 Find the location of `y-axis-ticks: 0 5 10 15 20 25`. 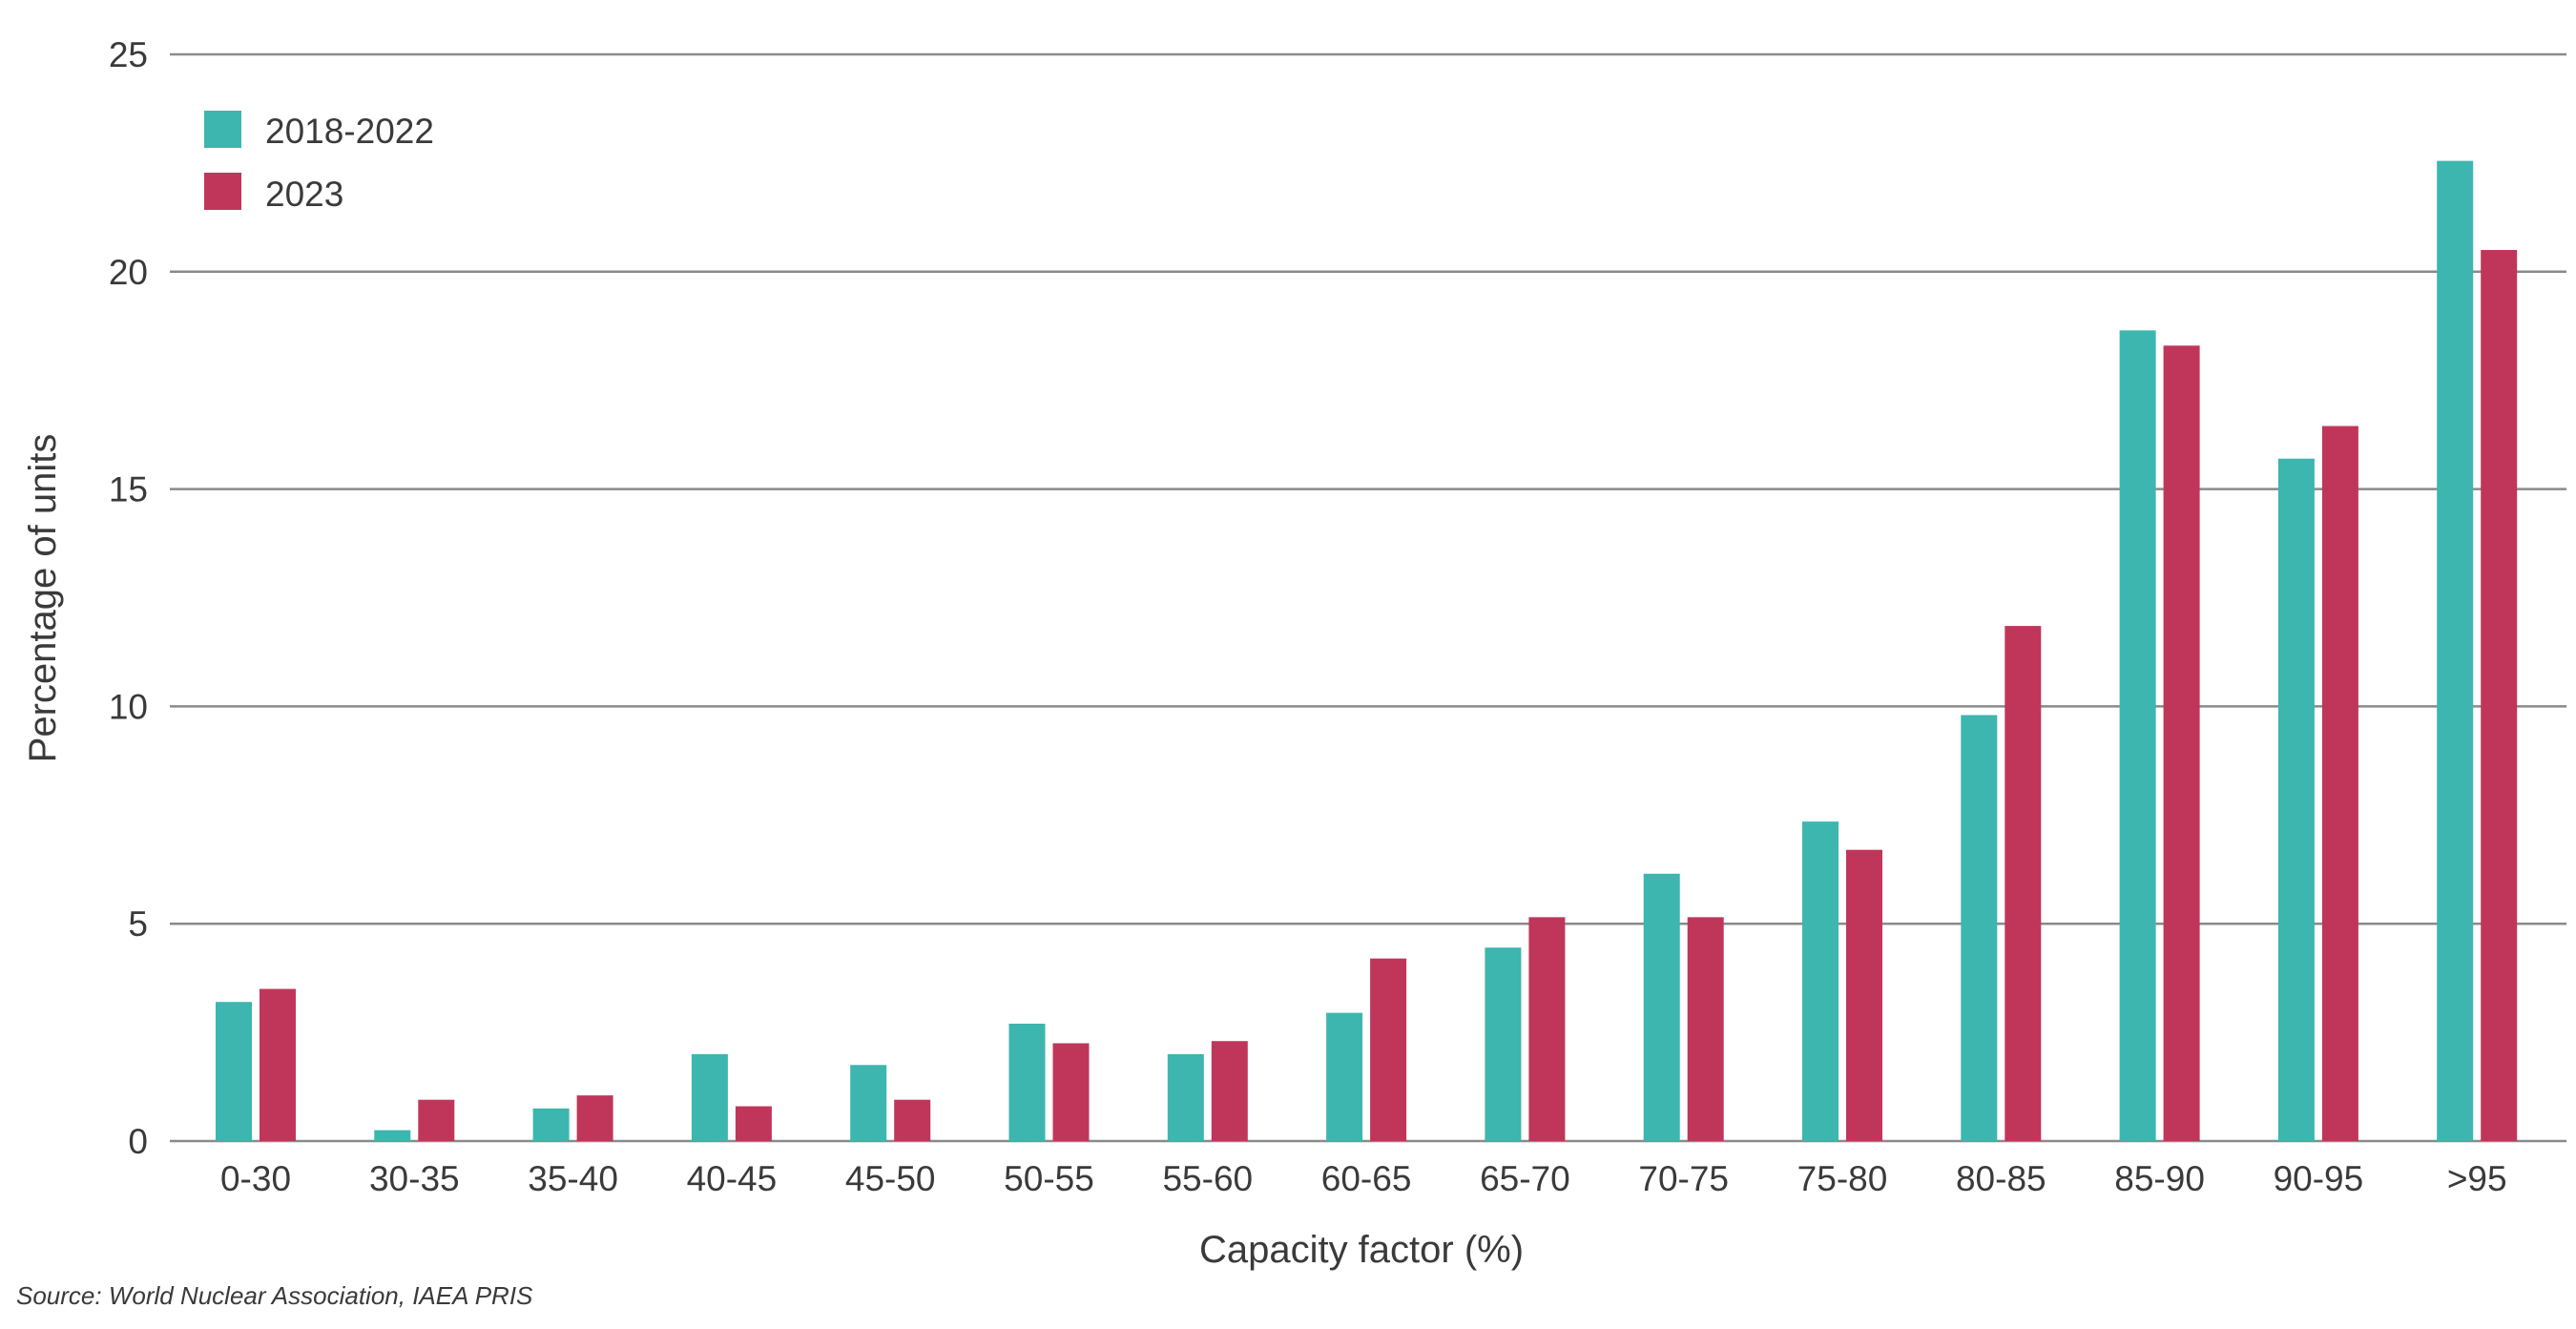

y-axis-ticks: 0 5 10 15 20 25 is located at coordinates (128, 598).